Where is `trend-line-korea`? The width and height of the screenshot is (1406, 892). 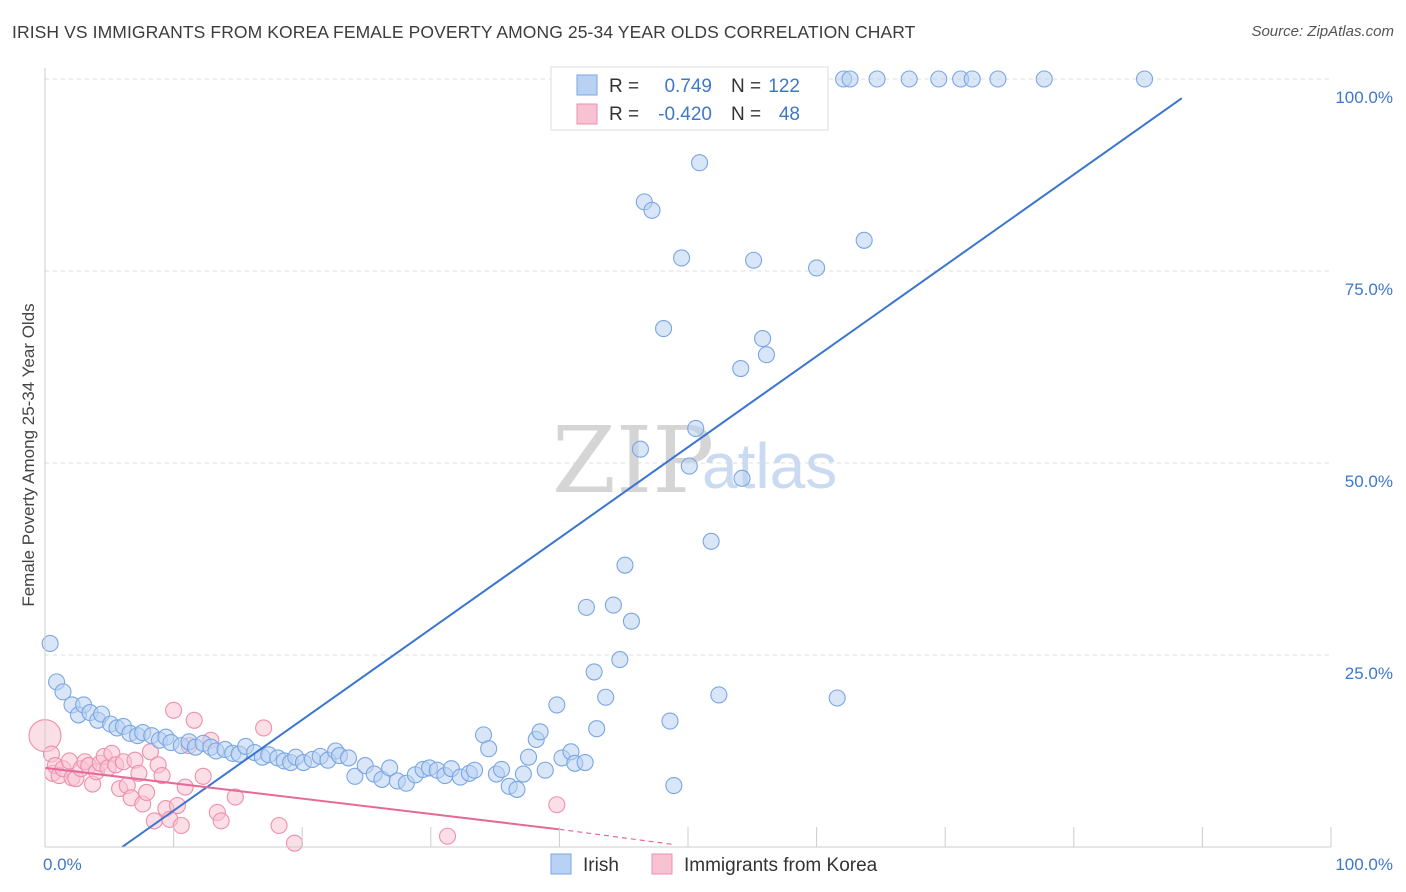 trend-line-korea is located at coordinates (302, 798).